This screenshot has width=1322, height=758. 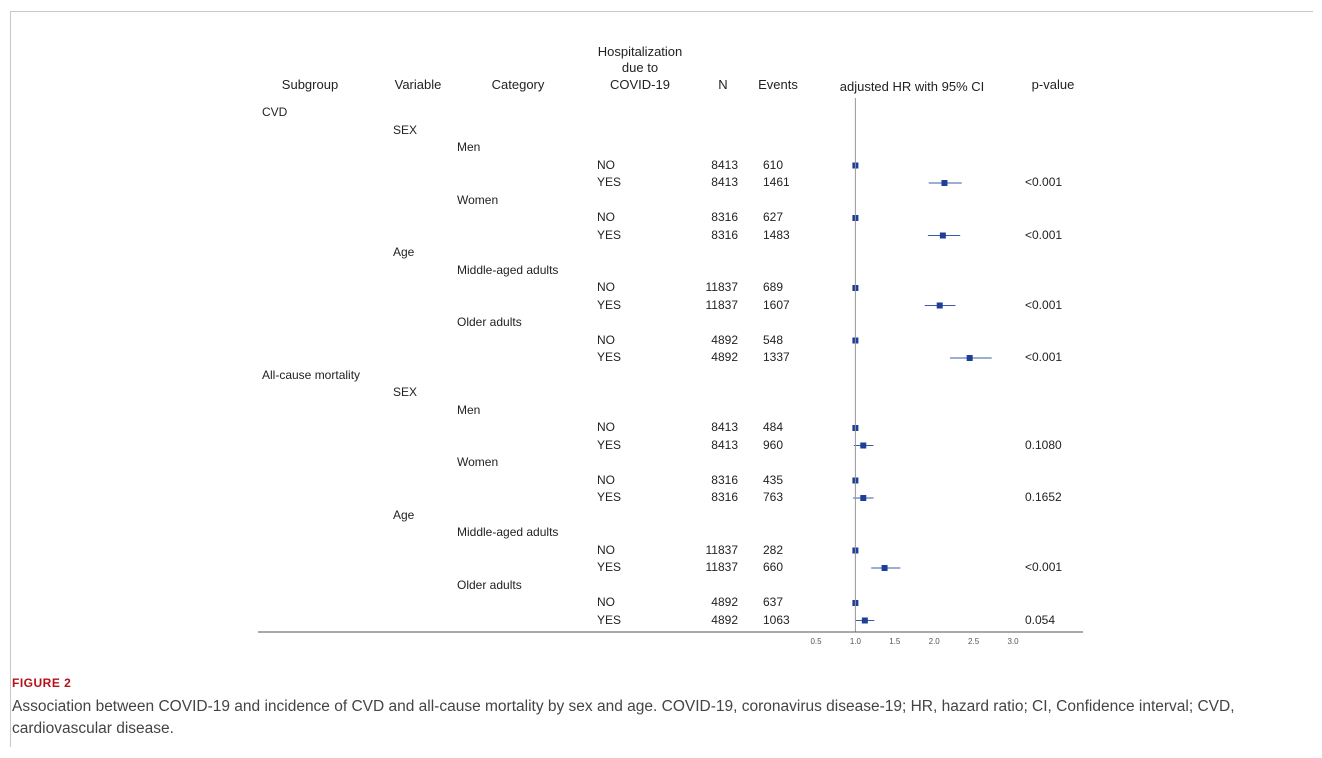 What do you see at coordinates (640, 51) in the screenshot?
I see `header-hospitalization-line1: Hospitalization` at bounding box center [640, 51].